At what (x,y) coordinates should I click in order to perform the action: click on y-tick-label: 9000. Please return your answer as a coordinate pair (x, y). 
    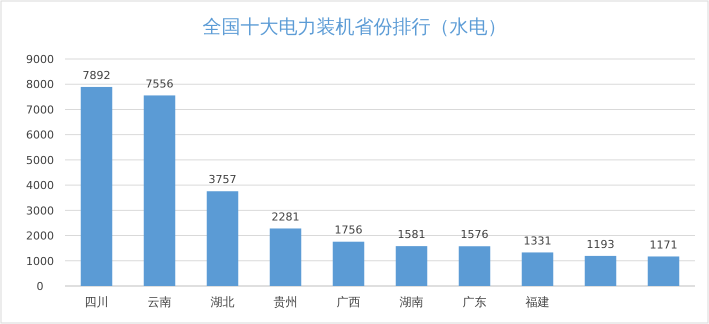
    Looking at the image, I should click on (40, 59).